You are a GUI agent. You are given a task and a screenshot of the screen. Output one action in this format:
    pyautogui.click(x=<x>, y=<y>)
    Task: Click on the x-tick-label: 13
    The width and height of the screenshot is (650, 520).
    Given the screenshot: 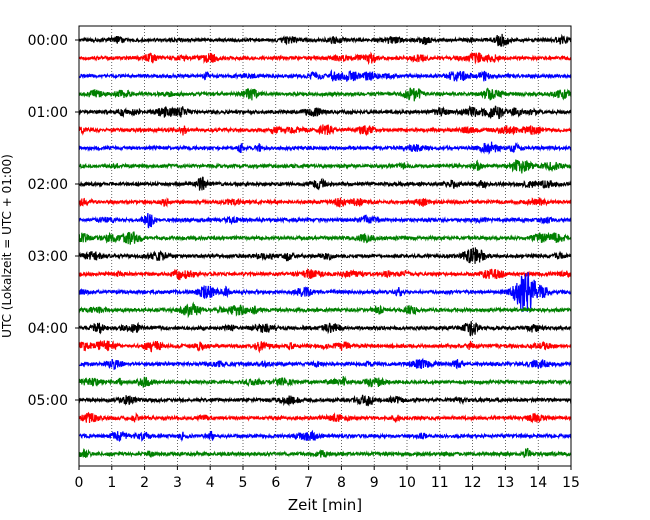 What is the action you would take?
    pyautogui.click(x=505, y=483)
    